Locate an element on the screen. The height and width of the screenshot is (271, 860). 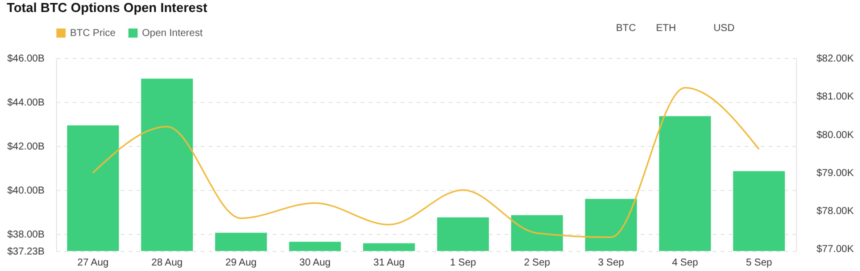
y-tick-label: $38.00B is located at coordinates (26, 235).